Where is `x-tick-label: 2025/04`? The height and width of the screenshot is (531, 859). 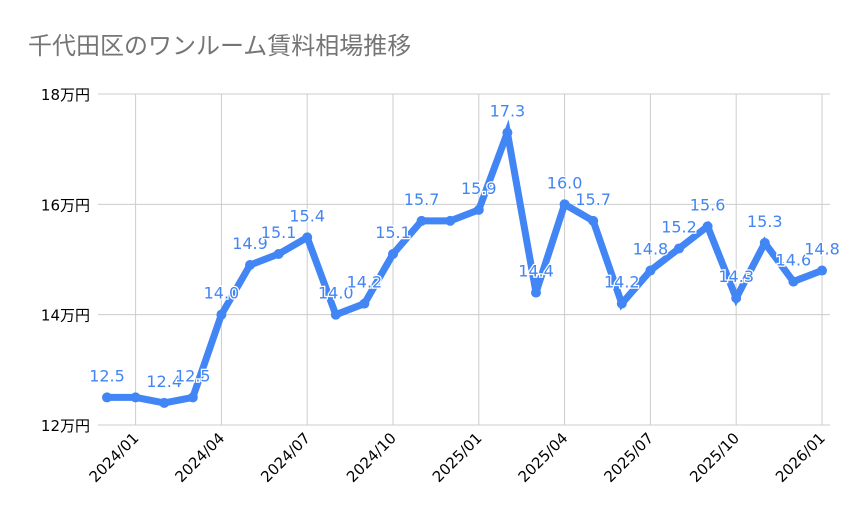 x-tick-label: 2025/04 is located at coordinates (543, 457).